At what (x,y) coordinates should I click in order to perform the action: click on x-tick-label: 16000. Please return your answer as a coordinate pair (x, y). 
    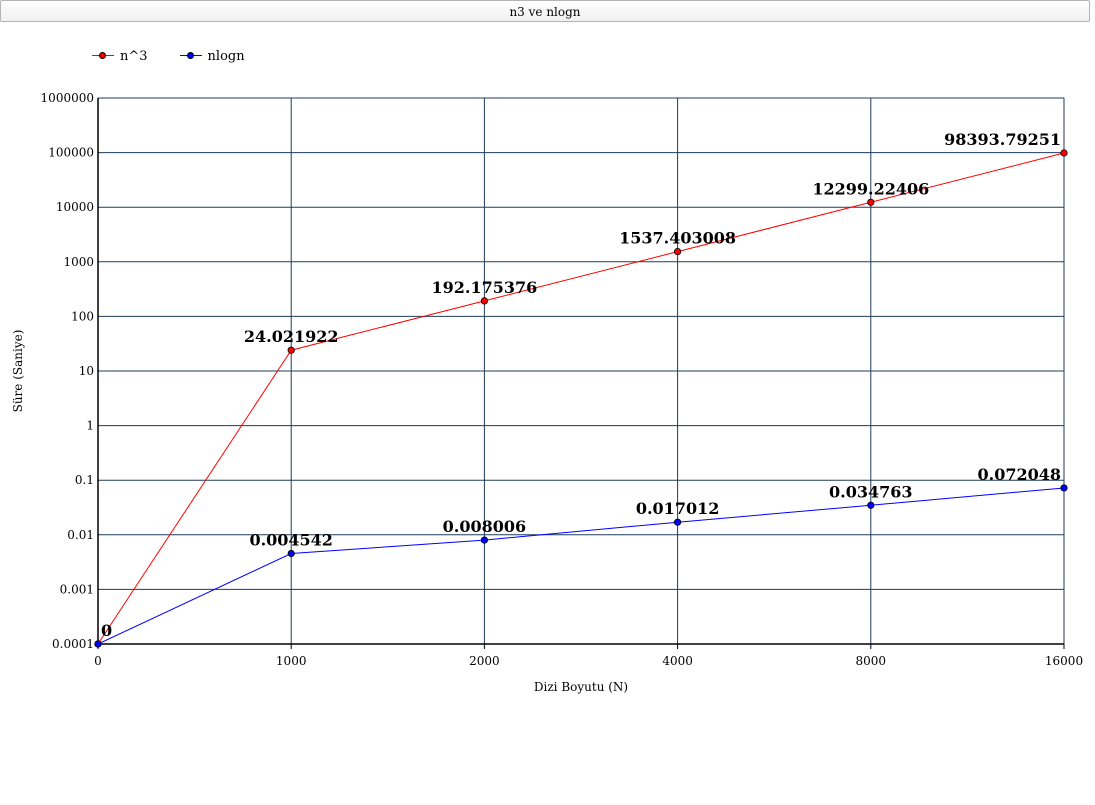
    Looking at the image, I should click on (1064, 661).